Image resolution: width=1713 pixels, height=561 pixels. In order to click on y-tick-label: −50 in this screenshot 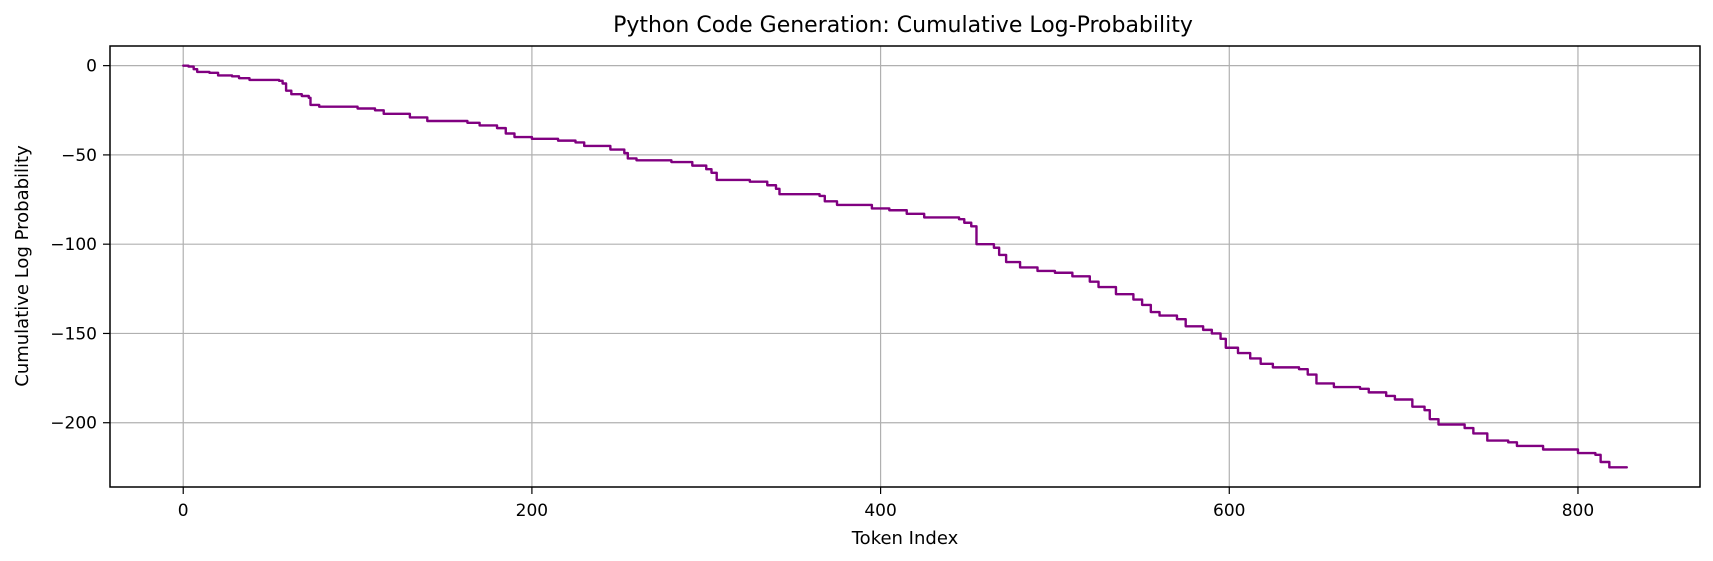, I will do `click(79, 156)`.